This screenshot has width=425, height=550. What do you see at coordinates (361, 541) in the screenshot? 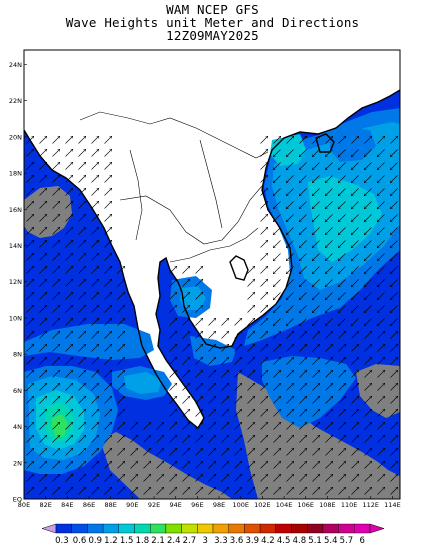
I see `colorbar-label: 6` at bounding box center [361, 541].